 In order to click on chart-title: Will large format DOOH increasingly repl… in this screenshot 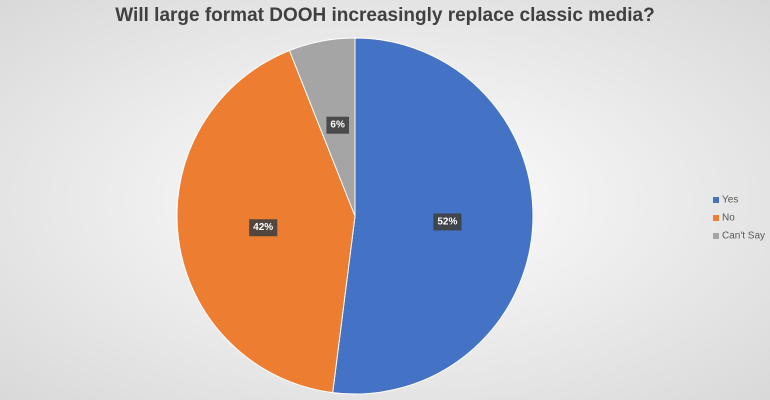, I will do `click(384, 15)`.